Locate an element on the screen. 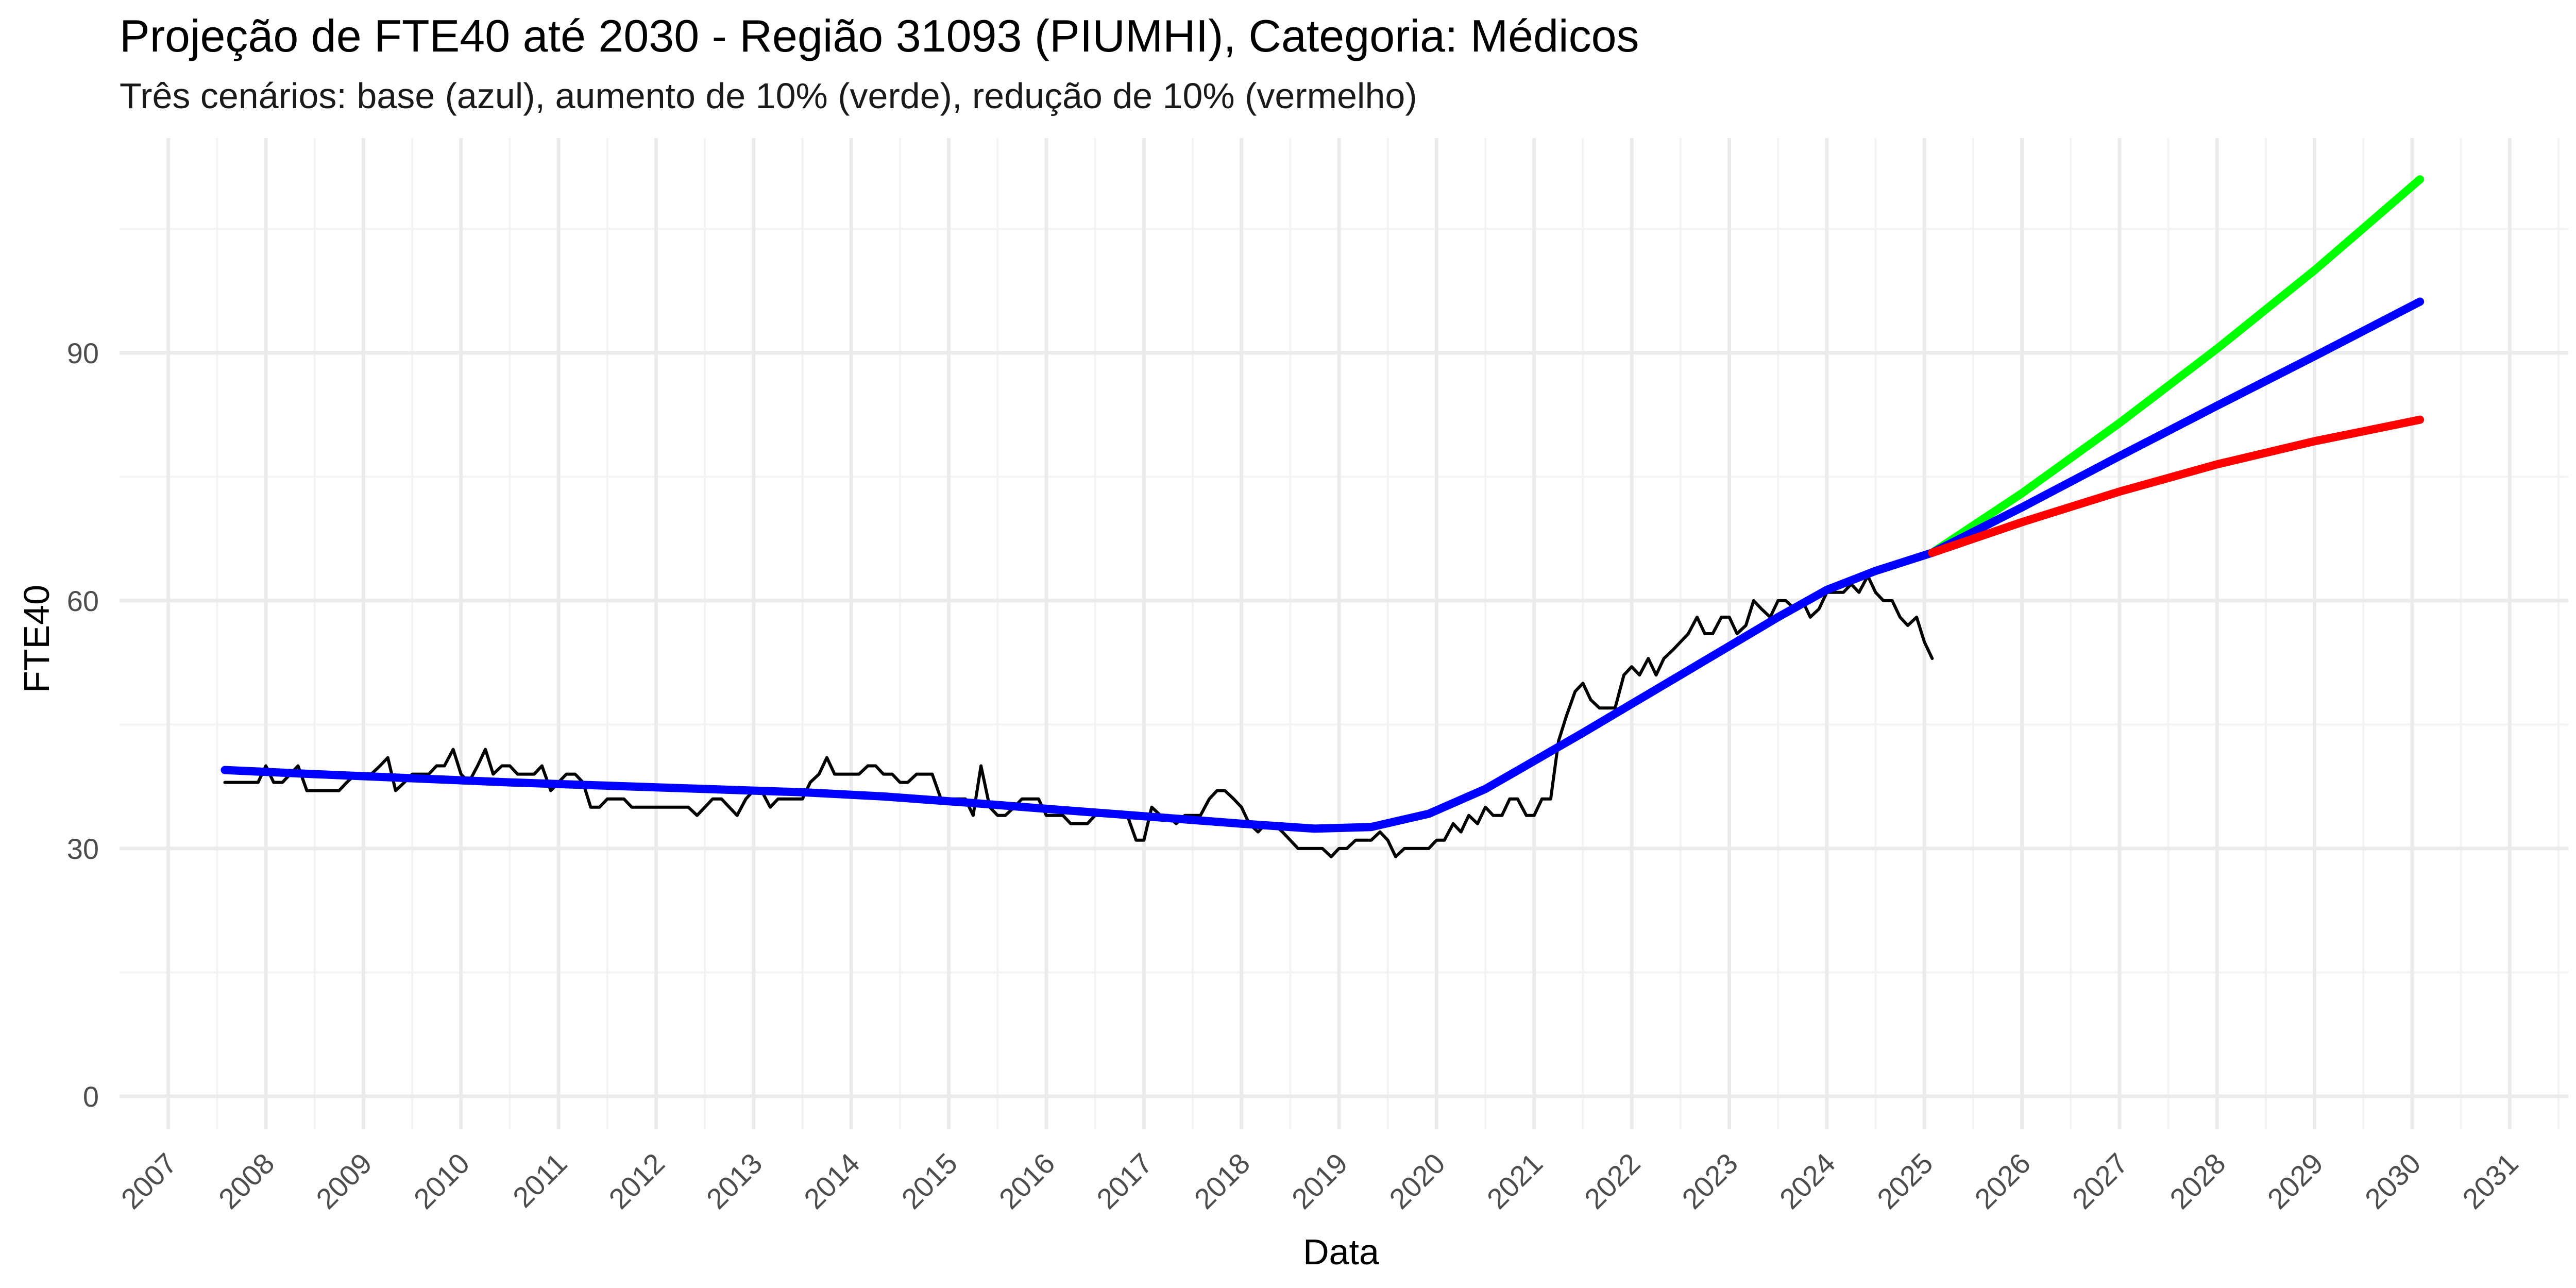 Image resolution: width=2576 pixels, height=1288 pixels. series-line-increase-10pct is located at coordinates (2176, 366).